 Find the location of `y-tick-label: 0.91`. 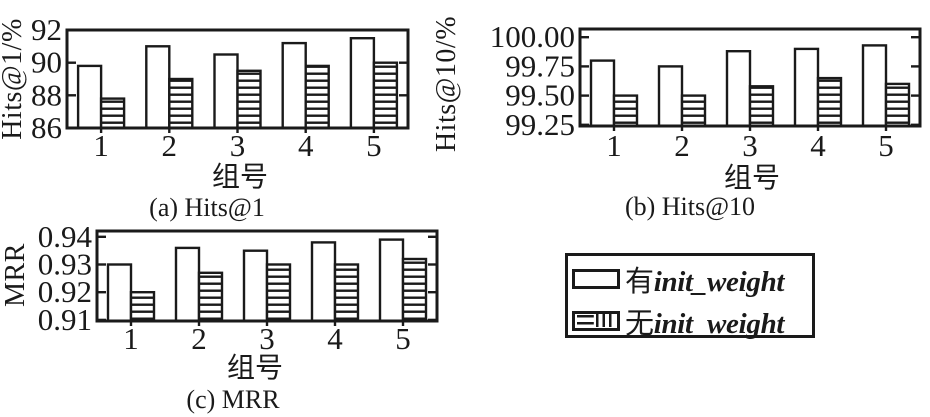

y-tick-label: 0.91 is located at coordinates (65, 319).